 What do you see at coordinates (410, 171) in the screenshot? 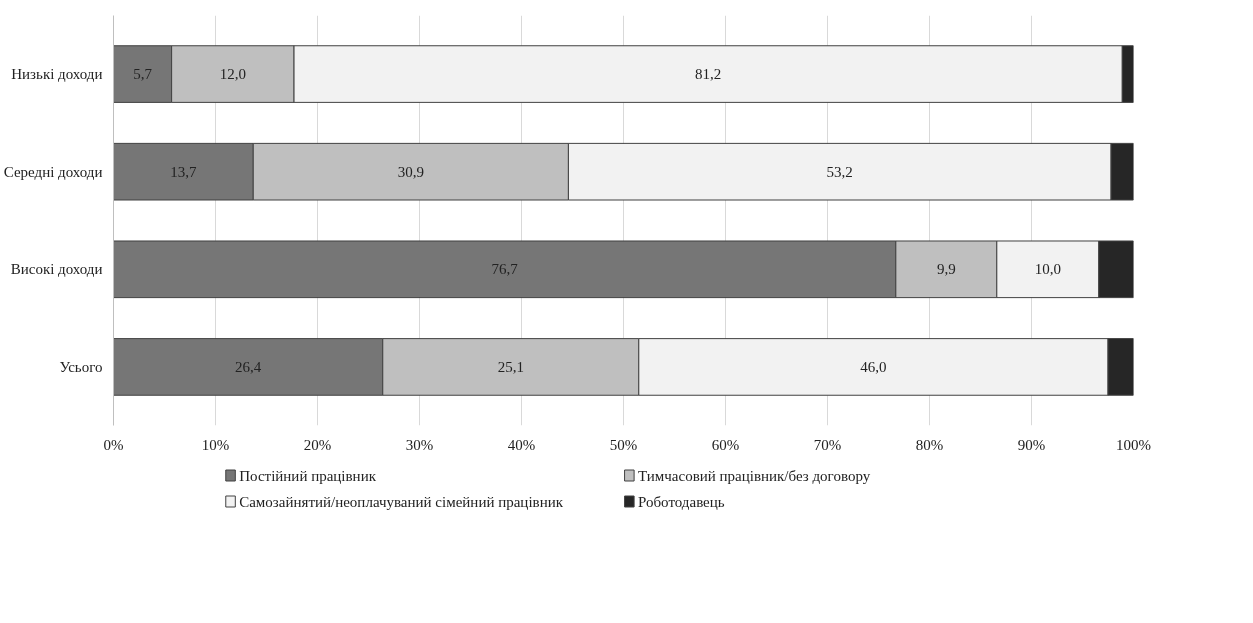
I see `data-label: 30,9` at bounding box center [410, 171].